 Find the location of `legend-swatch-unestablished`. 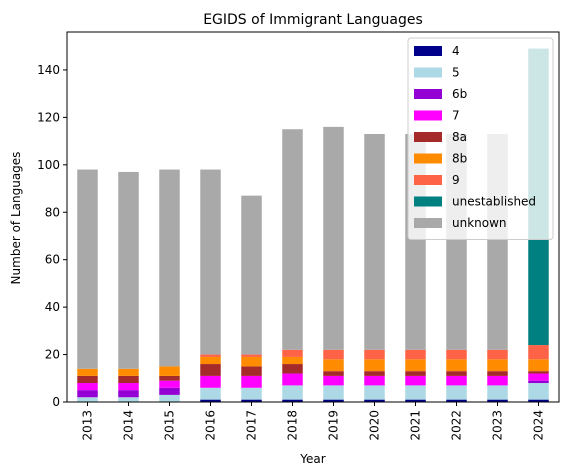

legend-swatch-unestablished is located at coordinates (428, 201).